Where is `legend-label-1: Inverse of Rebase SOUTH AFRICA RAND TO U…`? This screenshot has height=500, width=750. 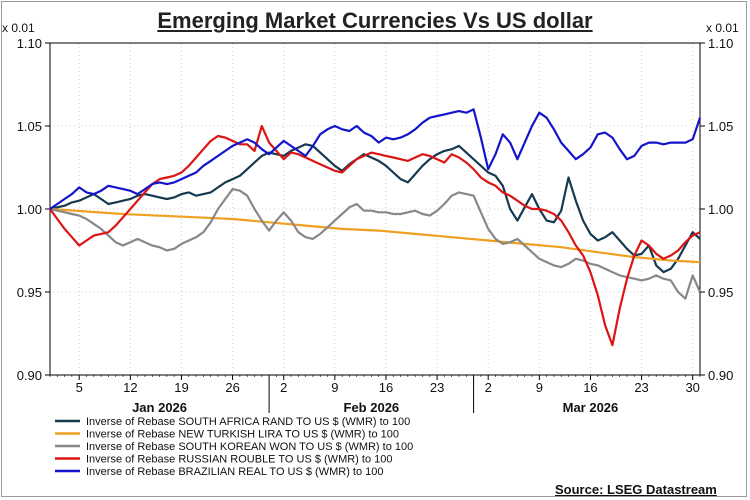 legend-label-1: Inverse of Rebase SOUTH AFRICA RAND TO U… is located at coordinates (248, 422).